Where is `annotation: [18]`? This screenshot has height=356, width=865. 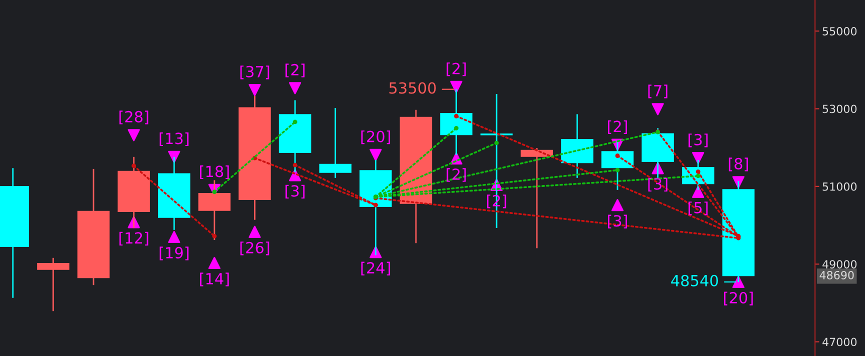
annotation: [18] is located at coordinates (214, 172).